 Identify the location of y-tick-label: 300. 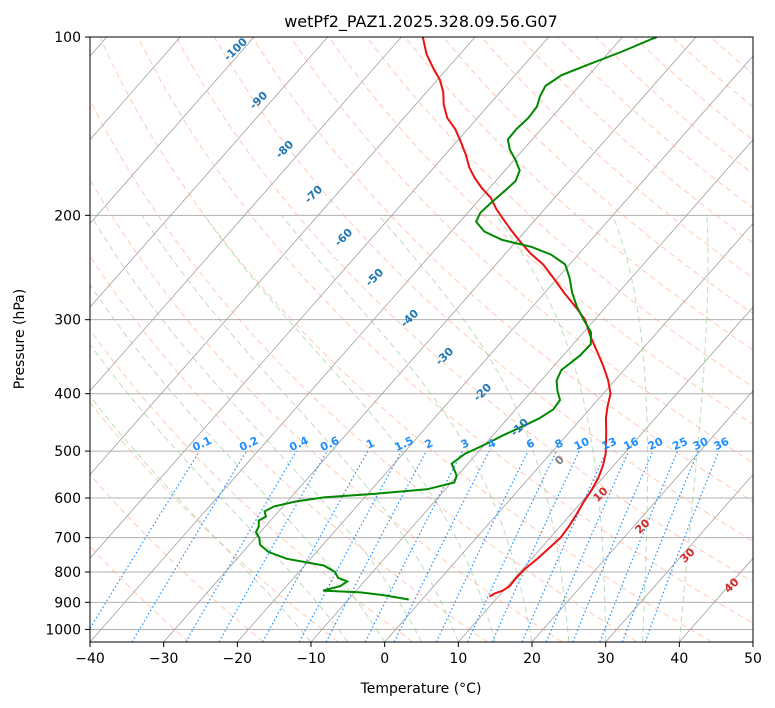
(67, 321).